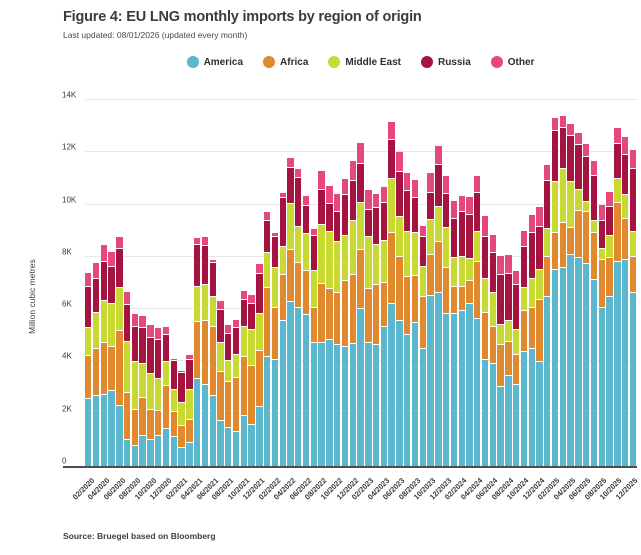  What do you see at coordinates (586, 283) in the screenshot?
I see `bar-06-2025` at bounding box center [586, 283].